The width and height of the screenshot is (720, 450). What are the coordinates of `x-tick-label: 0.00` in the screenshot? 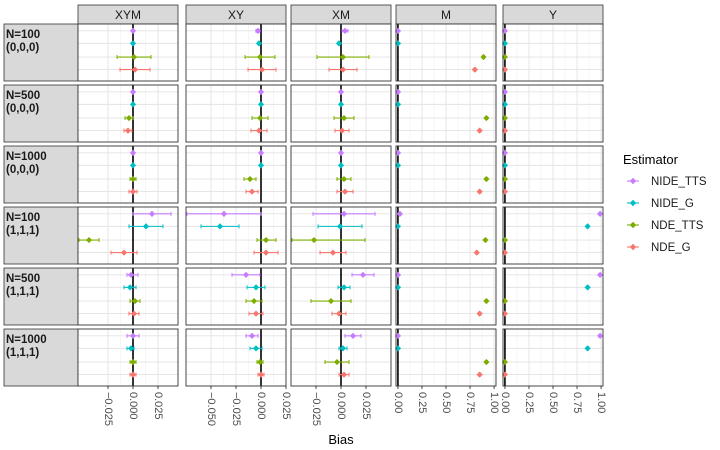 It's located at (505, 402).